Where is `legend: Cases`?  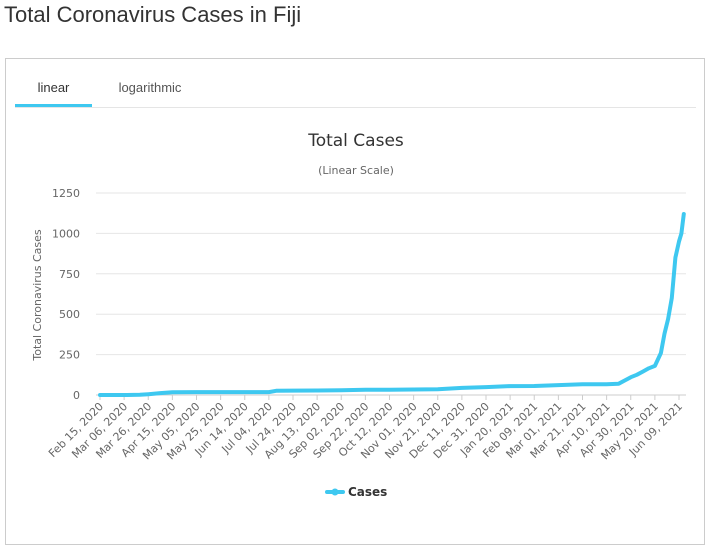 legend: Cases is located at coordinates (356, 492).